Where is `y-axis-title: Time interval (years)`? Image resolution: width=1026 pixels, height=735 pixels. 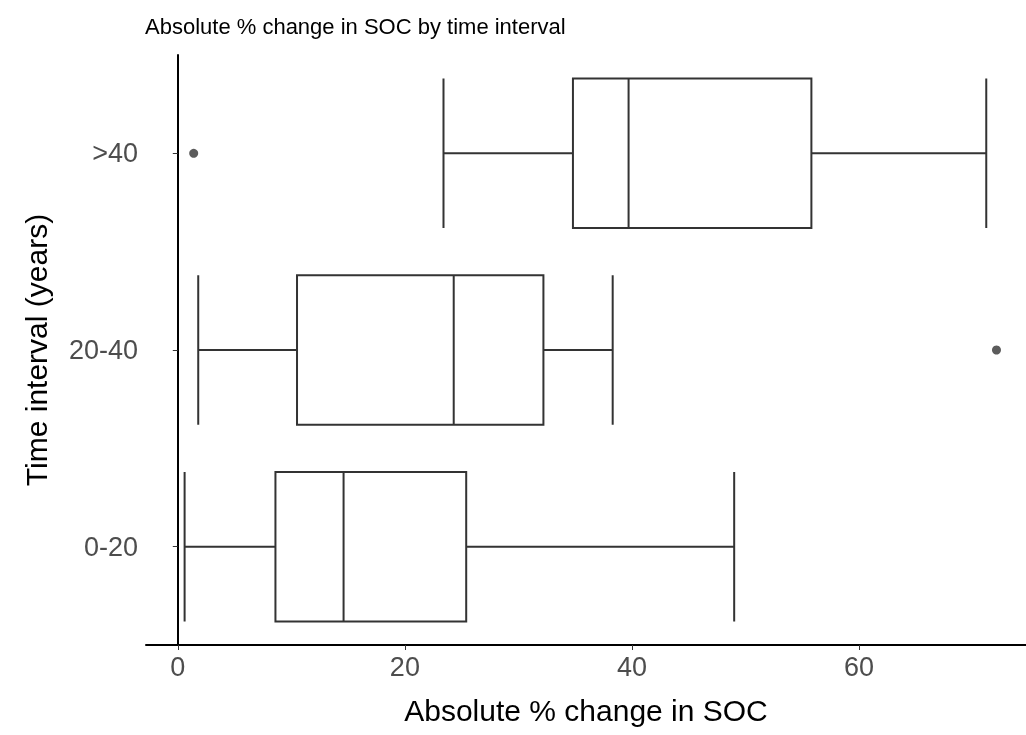 y-axis-title: Time interval (years) is located at coordinates (36, 350).